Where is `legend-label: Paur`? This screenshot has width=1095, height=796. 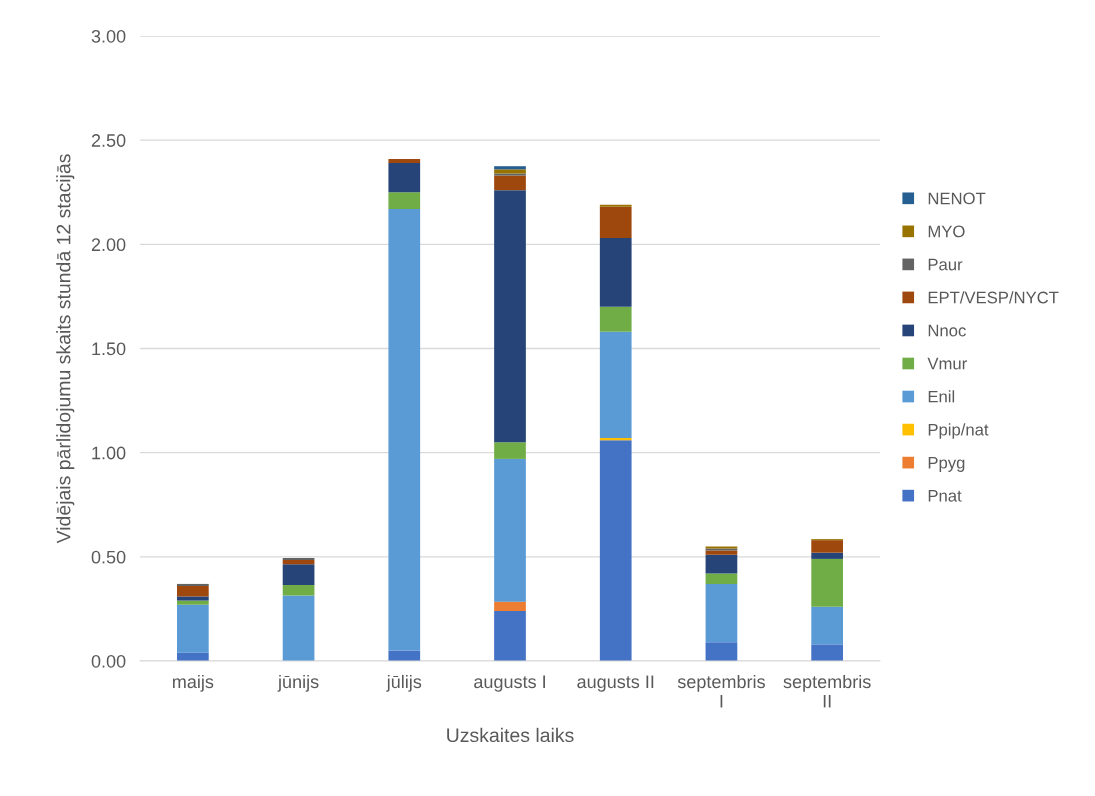 legend-label: Paur is located at coordinates (945, 264).